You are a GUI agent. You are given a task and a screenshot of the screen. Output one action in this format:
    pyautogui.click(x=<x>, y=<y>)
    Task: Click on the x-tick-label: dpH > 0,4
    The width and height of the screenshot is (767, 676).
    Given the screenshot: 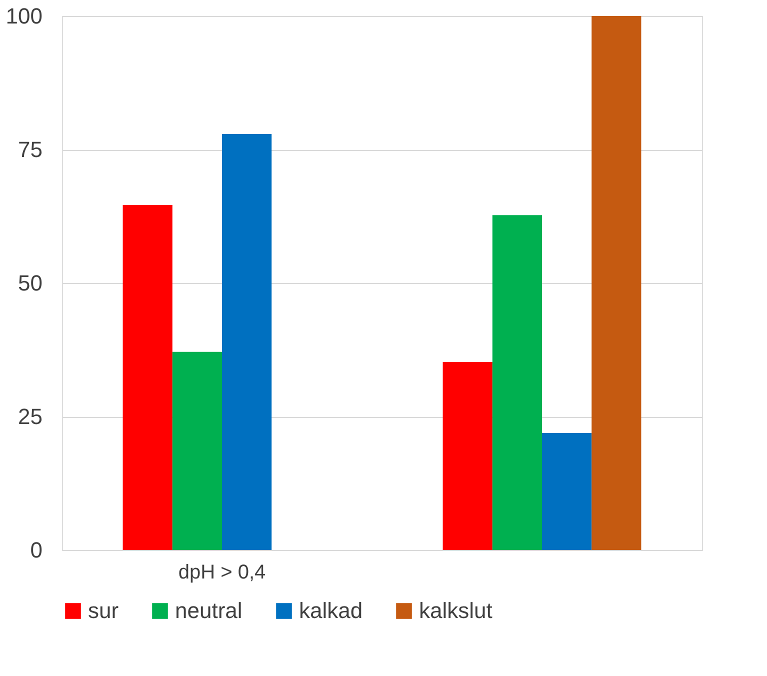 What is the action you would take?
    pyautogui.click(x=222, y=573)
    